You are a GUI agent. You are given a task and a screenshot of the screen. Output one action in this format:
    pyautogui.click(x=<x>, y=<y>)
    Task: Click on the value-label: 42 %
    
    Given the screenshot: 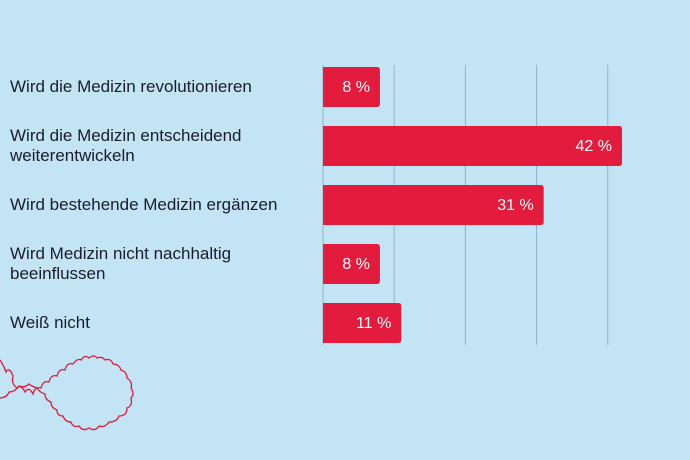 What is the action you would take?
    pyautogui.click(x=594, y=146)
    